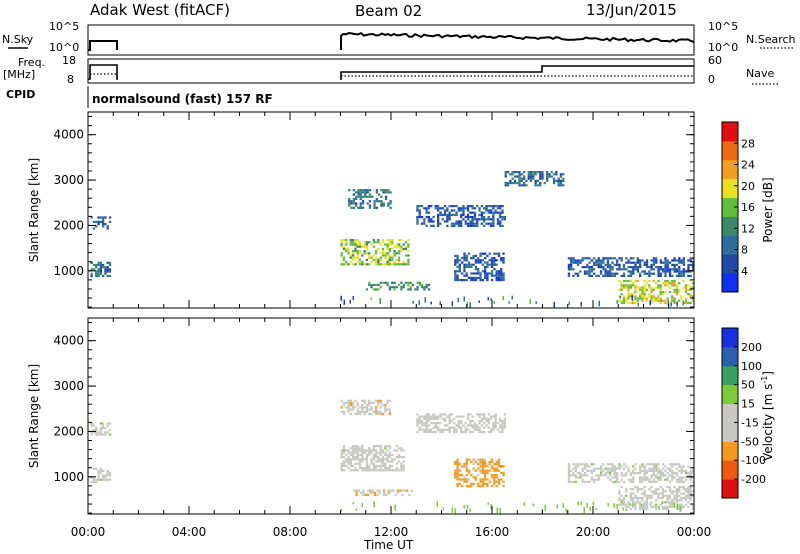 This screenshot has width=800, height=554. I want to click on colorbar-swatch, so click(730, 470).